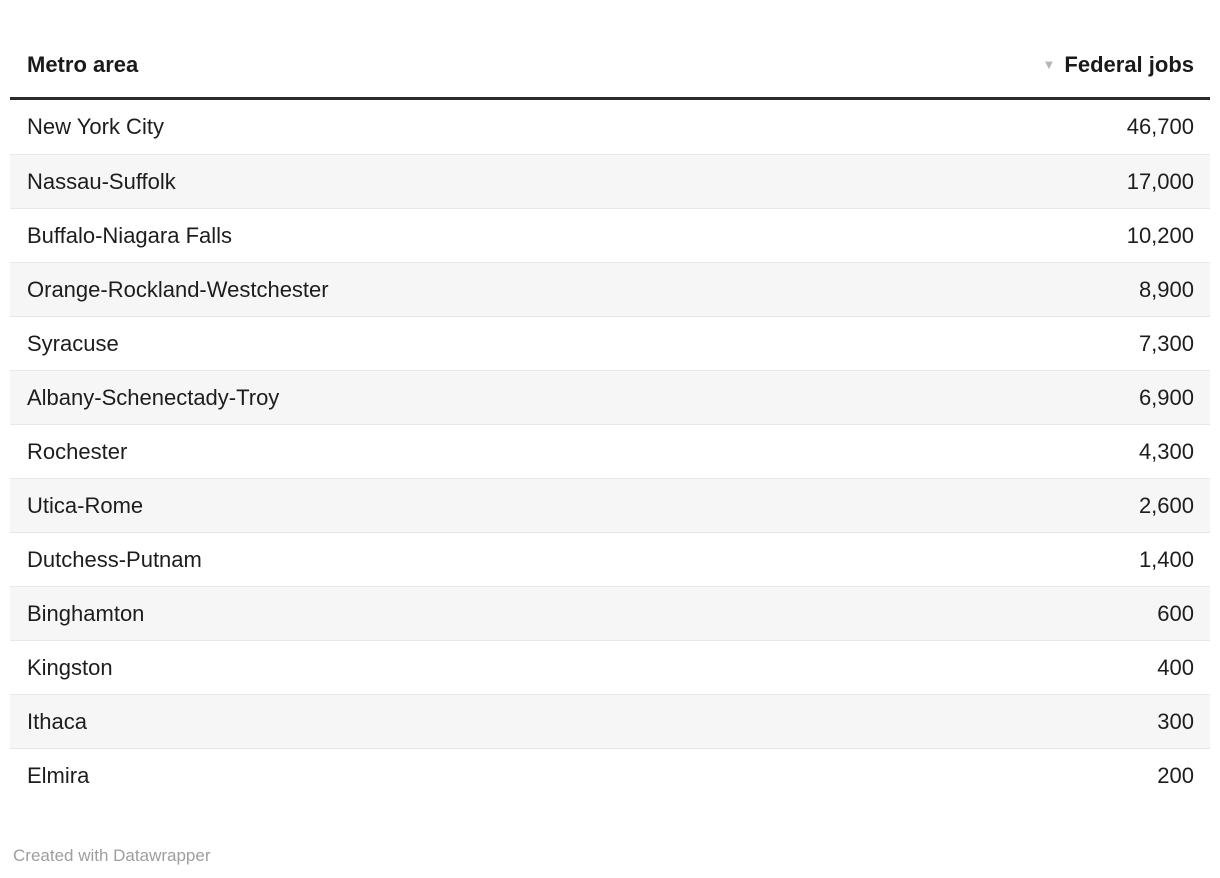 This screenshot has width=1220, height=878. What do you see at coordinates (130, 235) in the screenshot?
I see `metro-area-cell: Buffalo-Niagara Falls` at bounding box center [130, 235].